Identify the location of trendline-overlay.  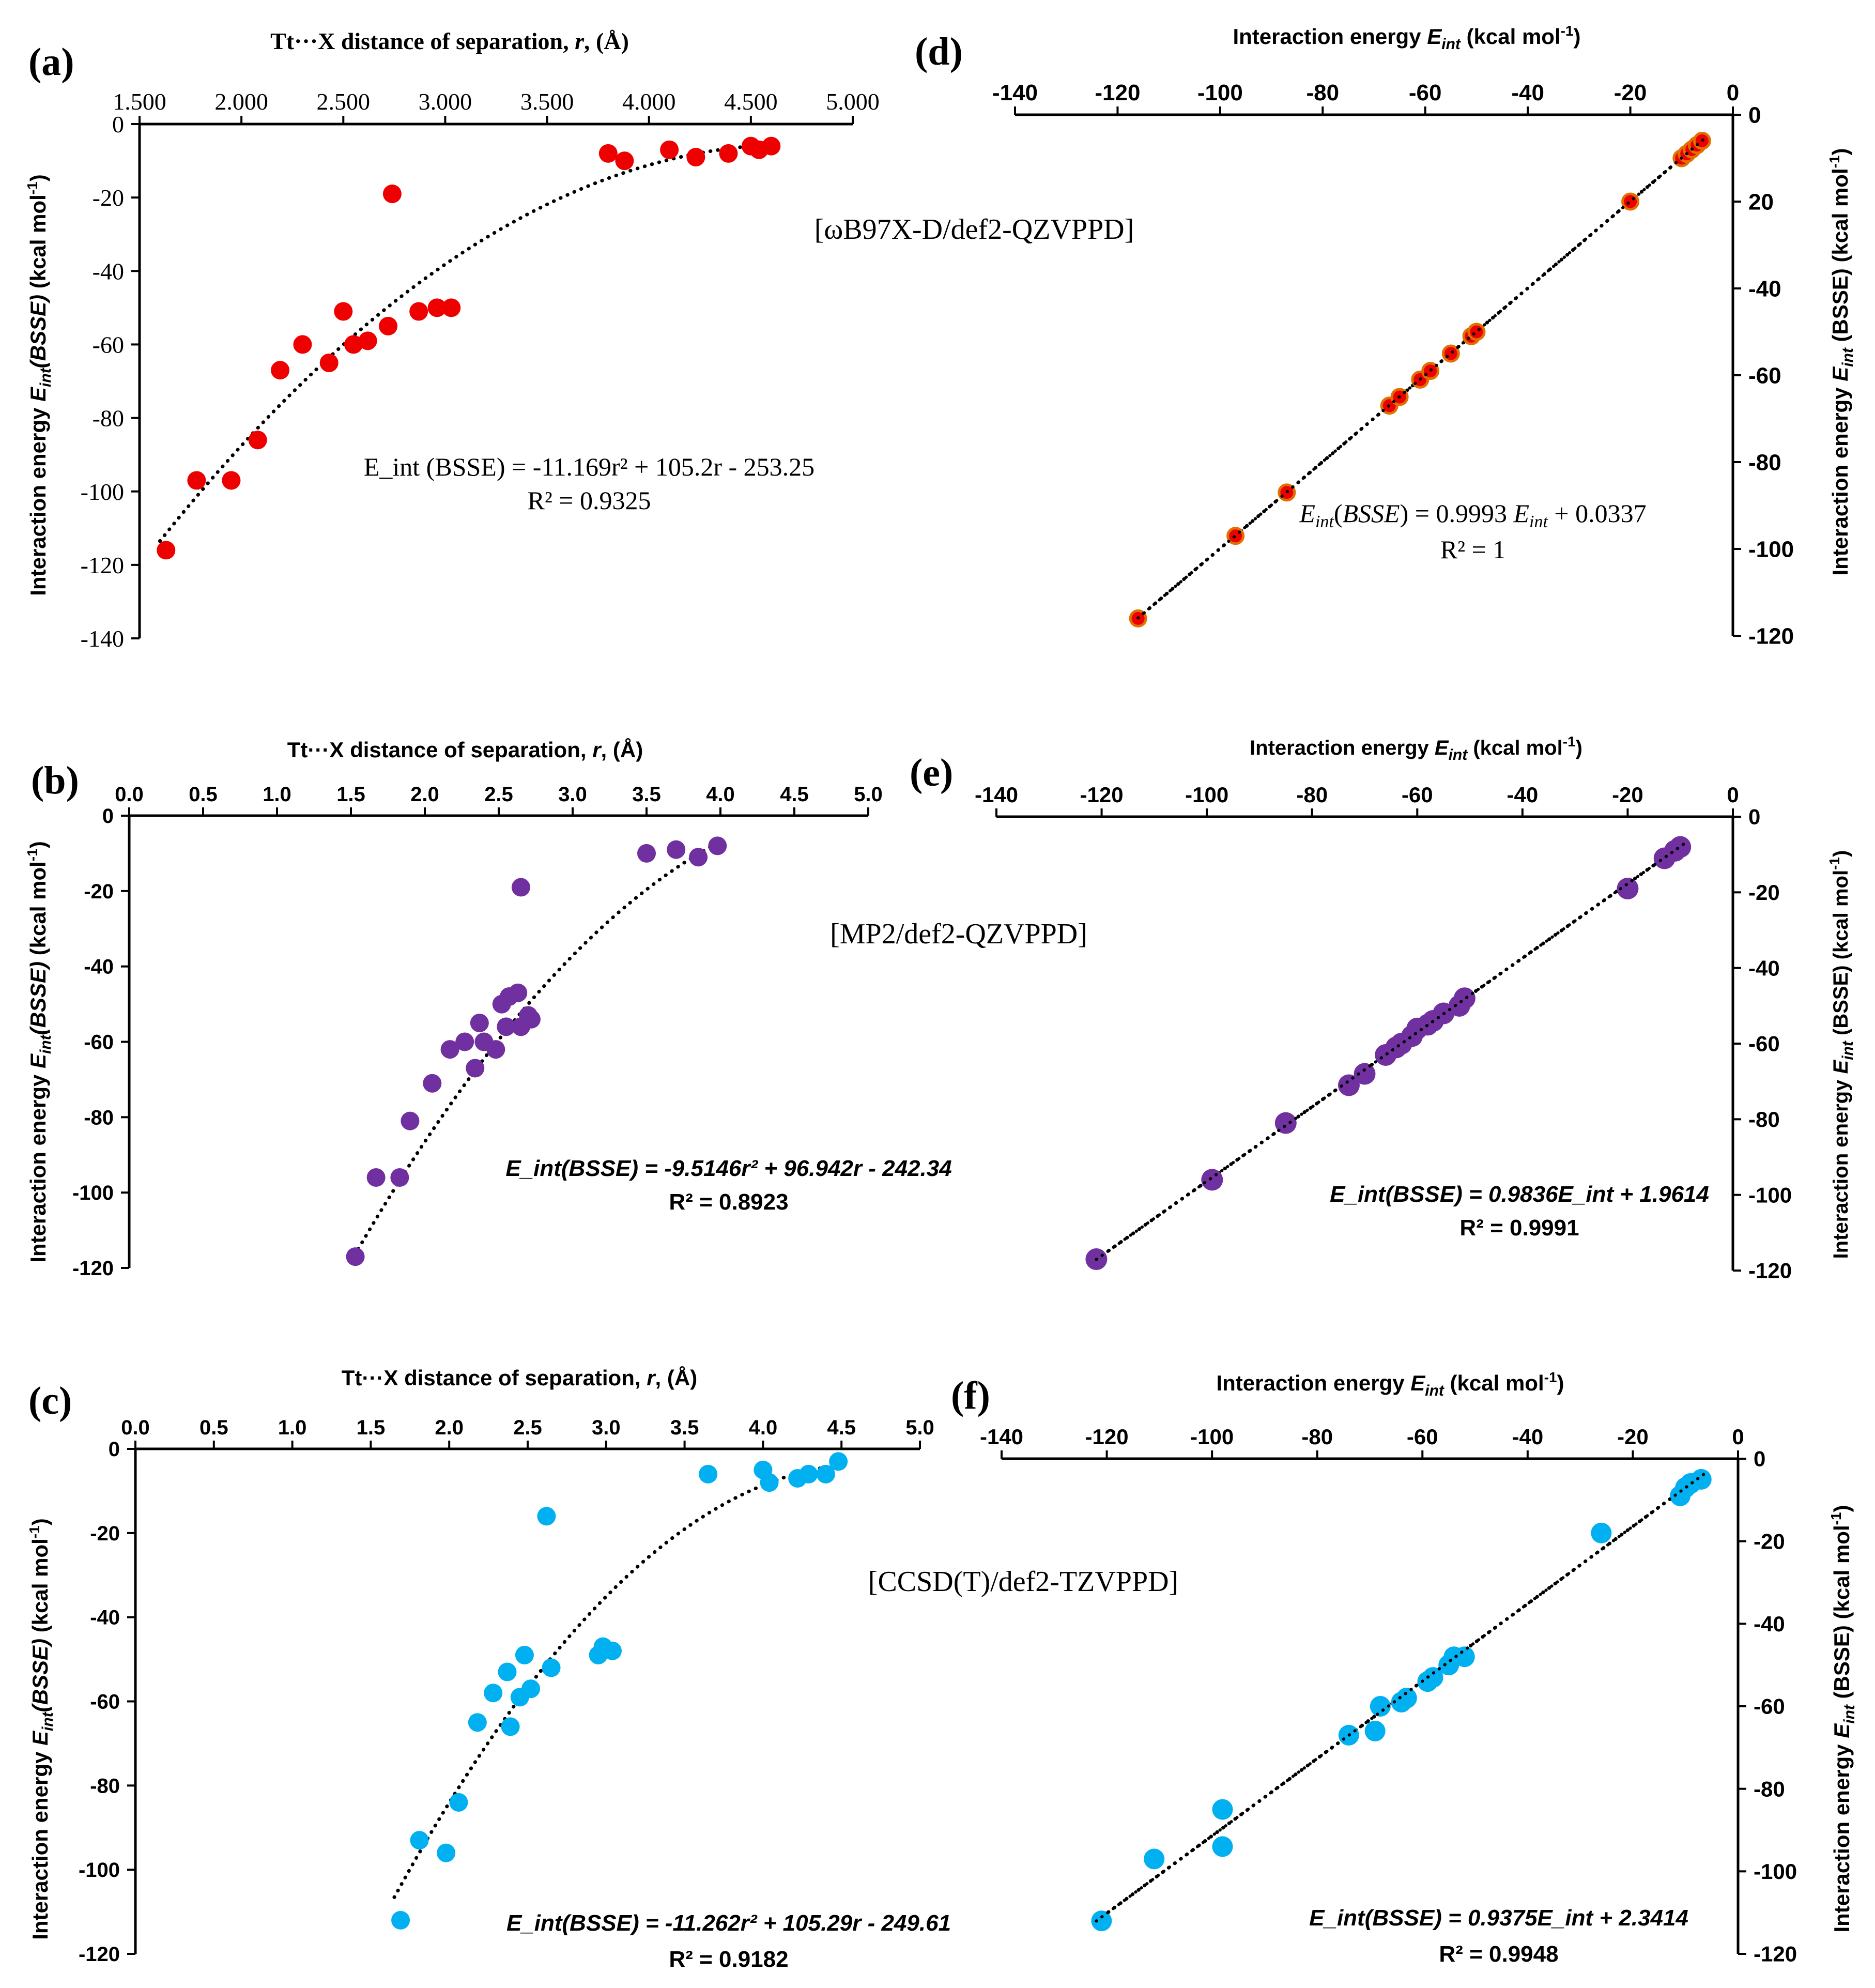
(1422, 377).